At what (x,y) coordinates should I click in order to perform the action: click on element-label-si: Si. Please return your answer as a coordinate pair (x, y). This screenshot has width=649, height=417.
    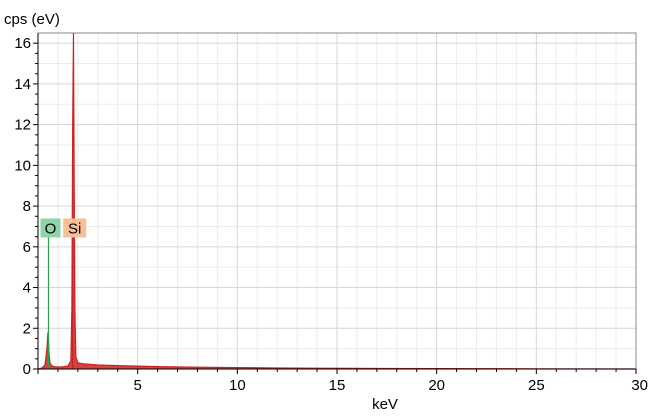
    Looking at the image, I should click on (74, 228).